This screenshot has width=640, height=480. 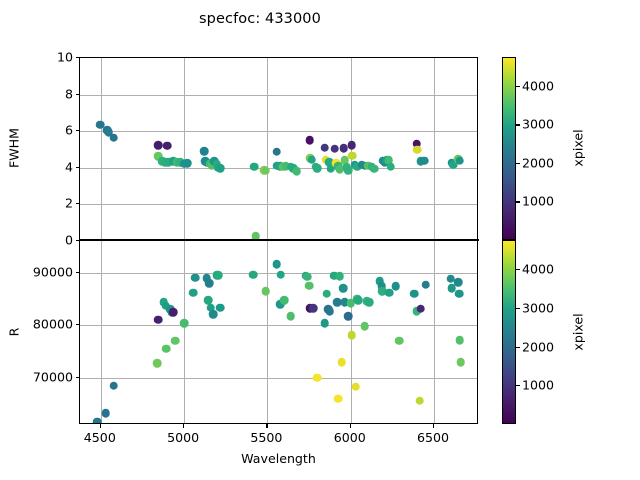 What do you see at coordinates (68, 167) in the screenshot?
I see `y-tick-label: 4` at bounding box center [68, 167].